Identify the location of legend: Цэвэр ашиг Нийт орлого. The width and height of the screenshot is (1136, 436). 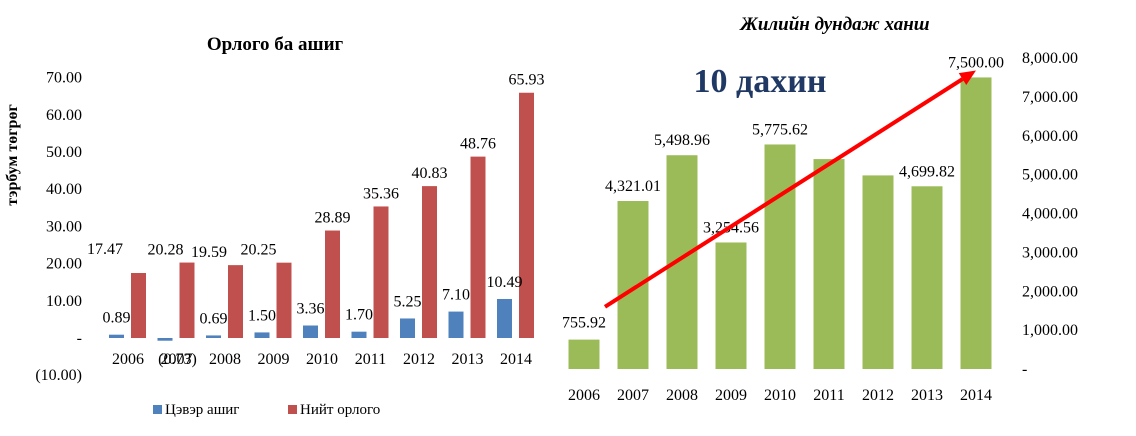
(266, 410).